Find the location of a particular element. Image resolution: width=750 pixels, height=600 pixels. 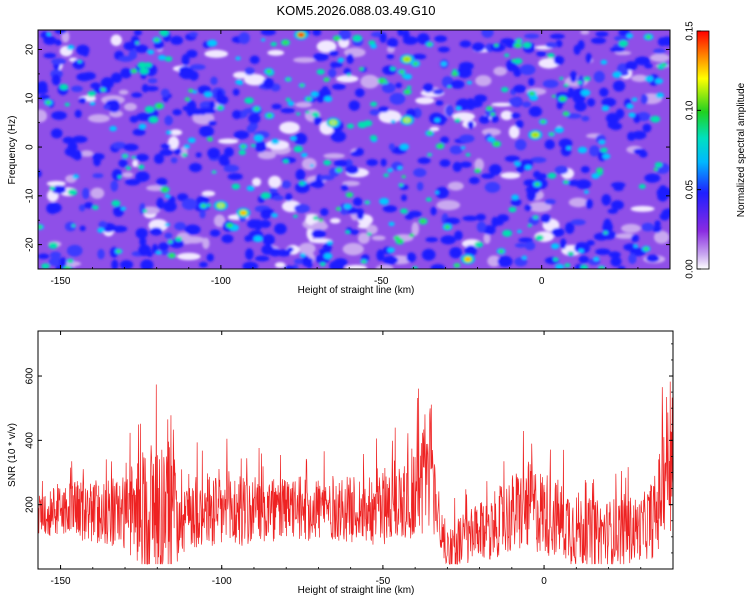

x-tick-label: -150 is located at coordinates (60, 281).